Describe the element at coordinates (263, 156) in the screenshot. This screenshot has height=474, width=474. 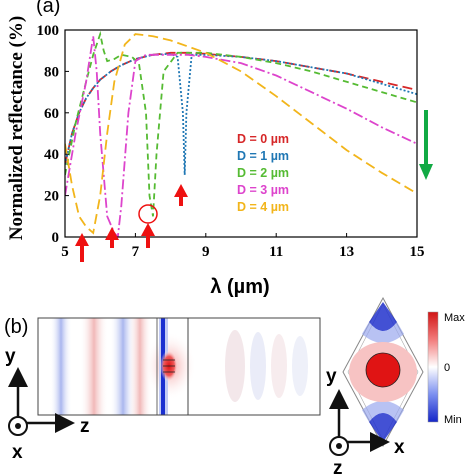
I see `legend-entry-1: D = 1 µm` at that location.